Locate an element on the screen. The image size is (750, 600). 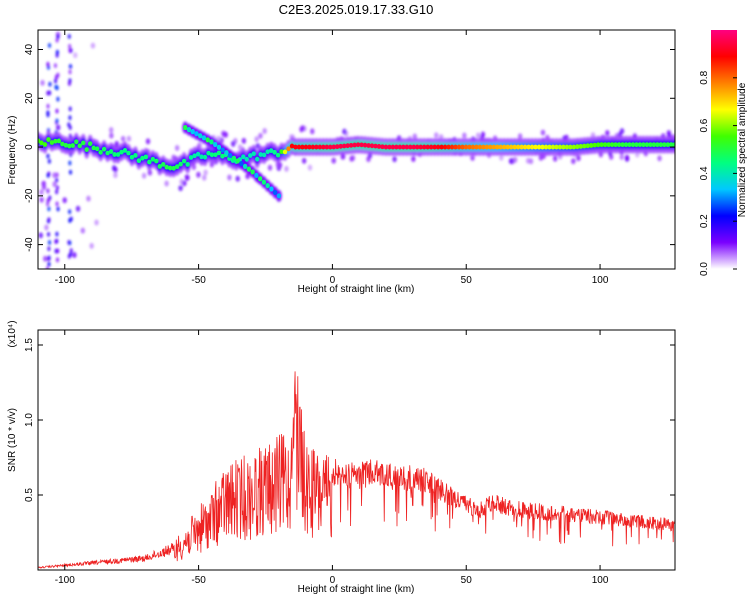
heatmap-y-label: Frequency (Hz) is located at coordinates (12, 150).